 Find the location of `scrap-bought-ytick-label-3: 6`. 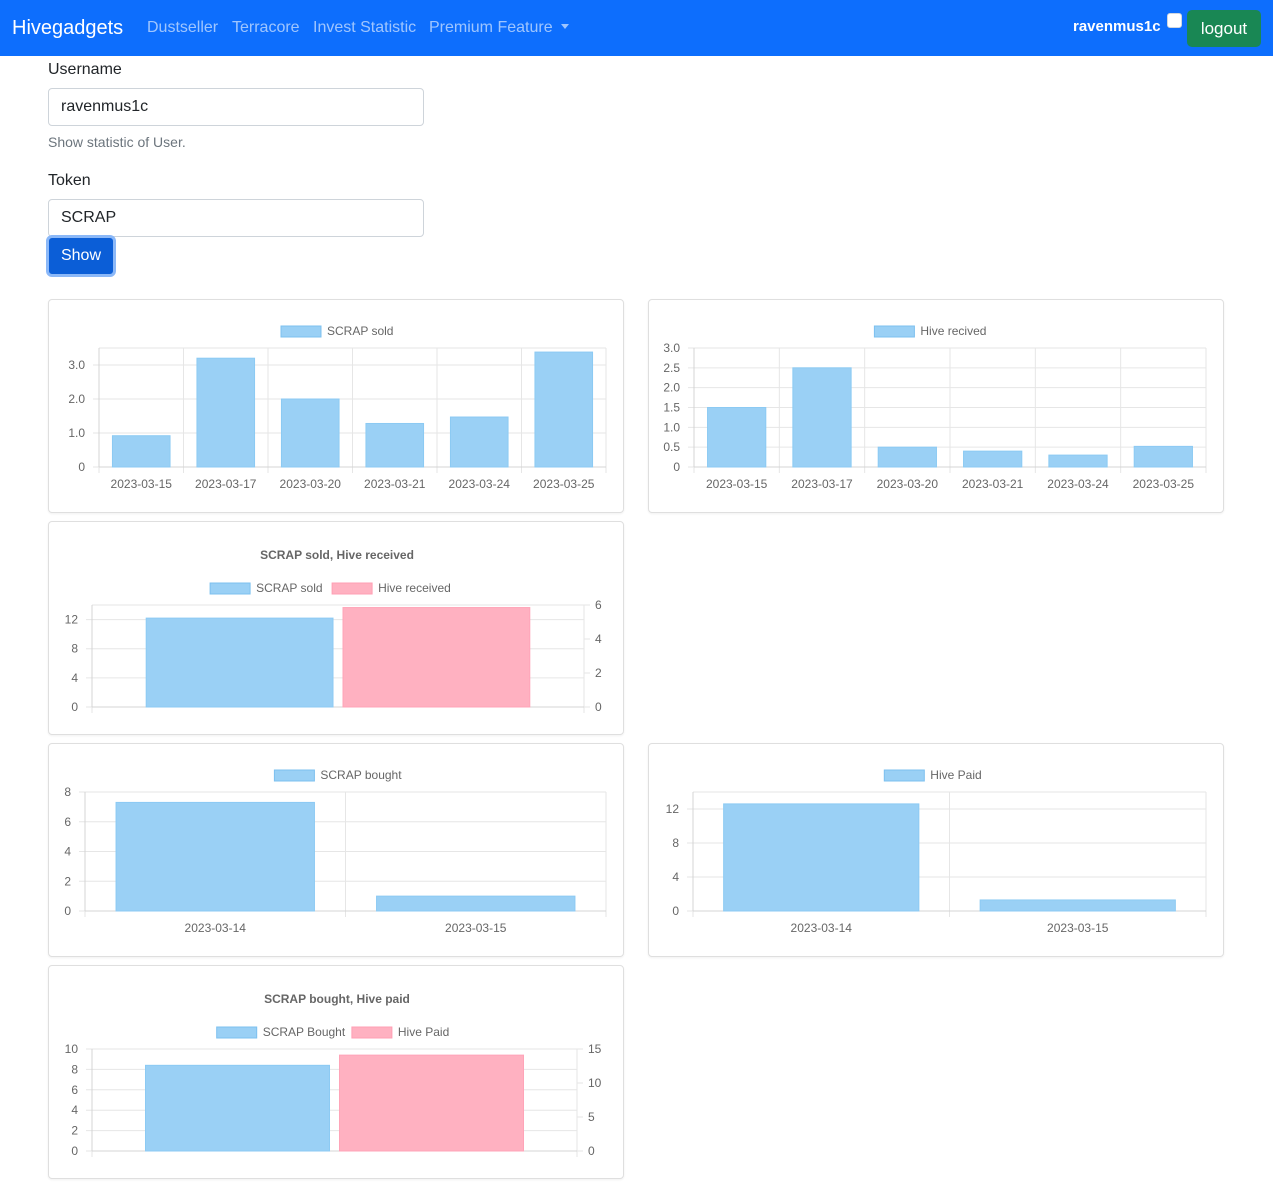

scrap-bought-ytick-label-3: 6 is located at coordinates (67, 822).